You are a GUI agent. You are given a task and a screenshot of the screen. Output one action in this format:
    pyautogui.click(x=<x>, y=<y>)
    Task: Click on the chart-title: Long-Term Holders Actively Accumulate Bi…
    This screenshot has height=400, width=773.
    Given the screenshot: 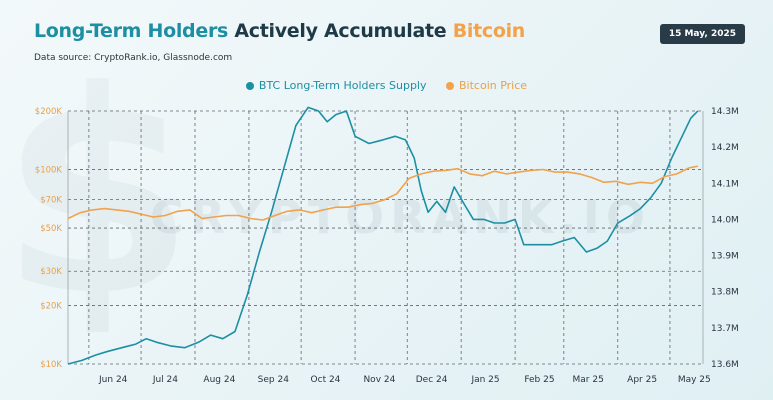 What is the action you would take?
    pyautogui.click(x=279, y=31)
    